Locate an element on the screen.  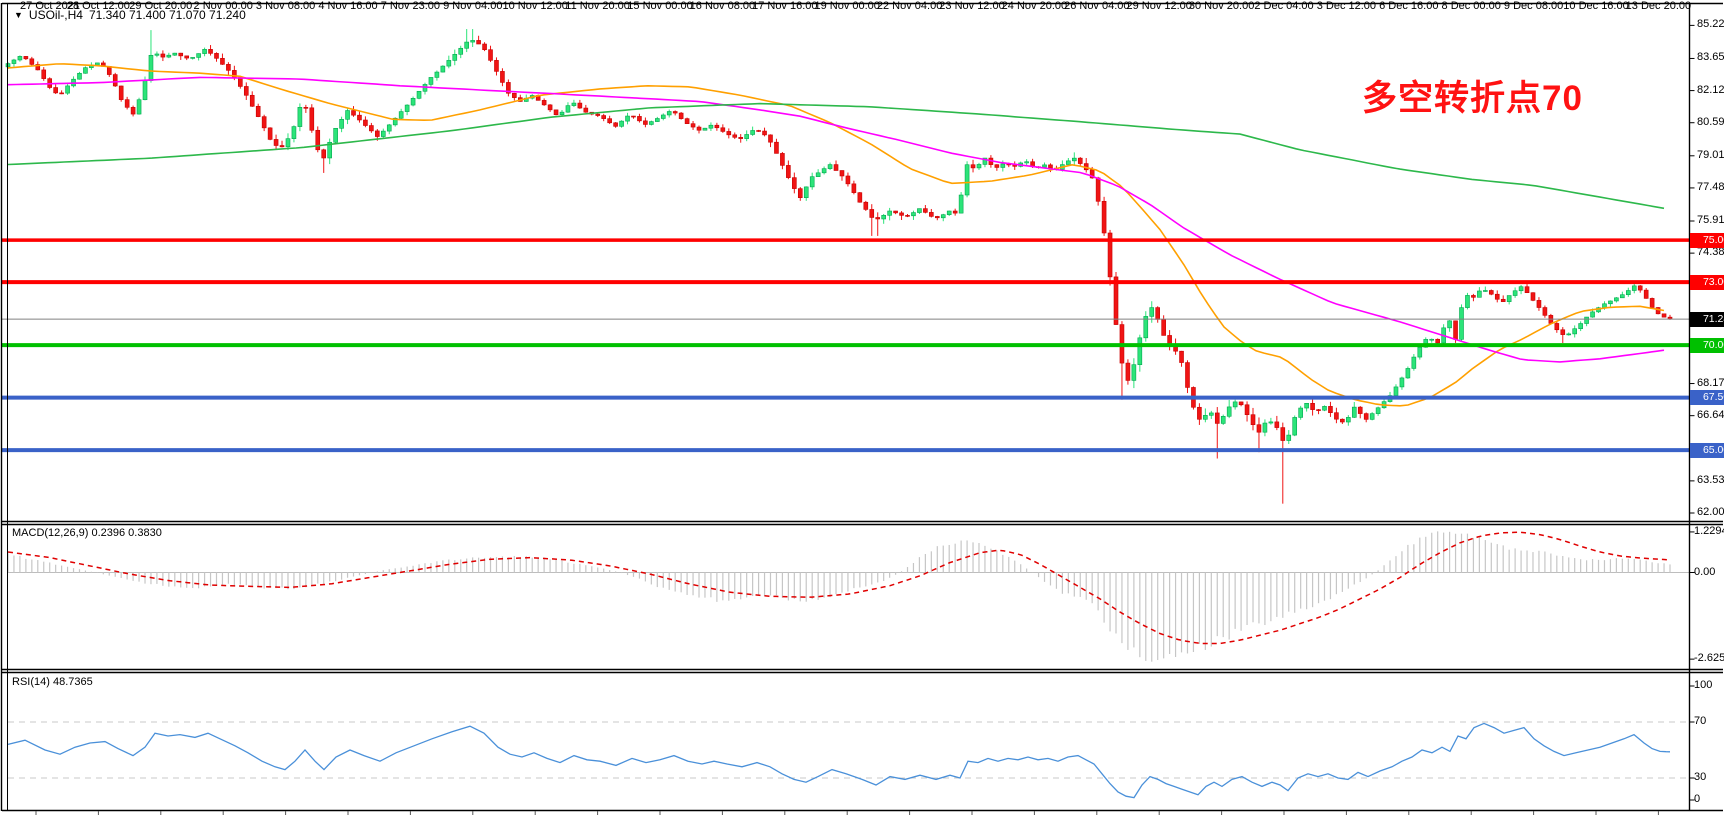
price-tick-label: 79.015 is located at coordinates (1710, 154).